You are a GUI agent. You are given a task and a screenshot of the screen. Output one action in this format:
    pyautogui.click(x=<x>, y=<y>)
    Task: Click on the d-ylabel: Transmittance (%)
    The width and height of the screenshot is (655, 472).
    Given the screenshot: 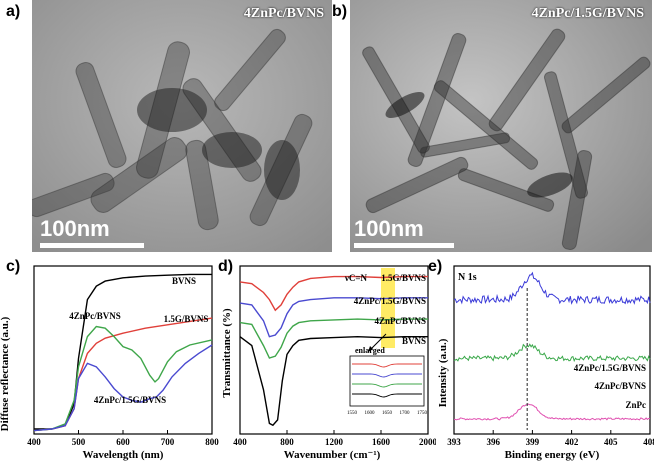 What is the action you would take?
    pyautogui.click(x=227, y=353)
    